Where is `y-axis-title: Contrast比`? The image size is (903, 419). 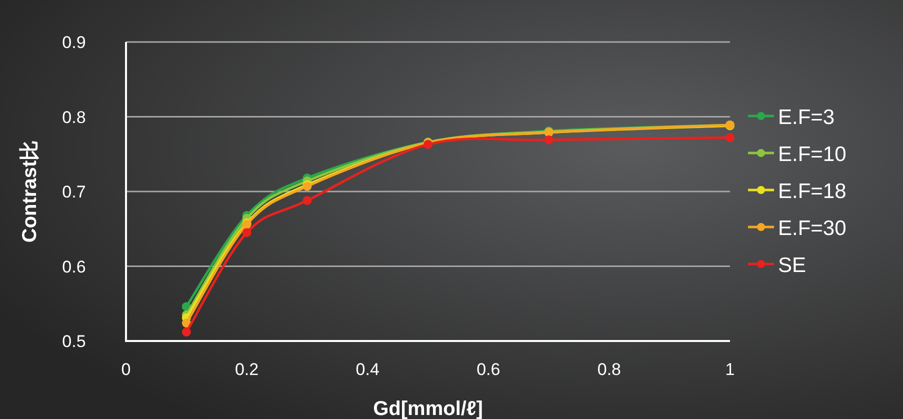 y-axis-title: Contrast比 is located at coordinates (30, 191).